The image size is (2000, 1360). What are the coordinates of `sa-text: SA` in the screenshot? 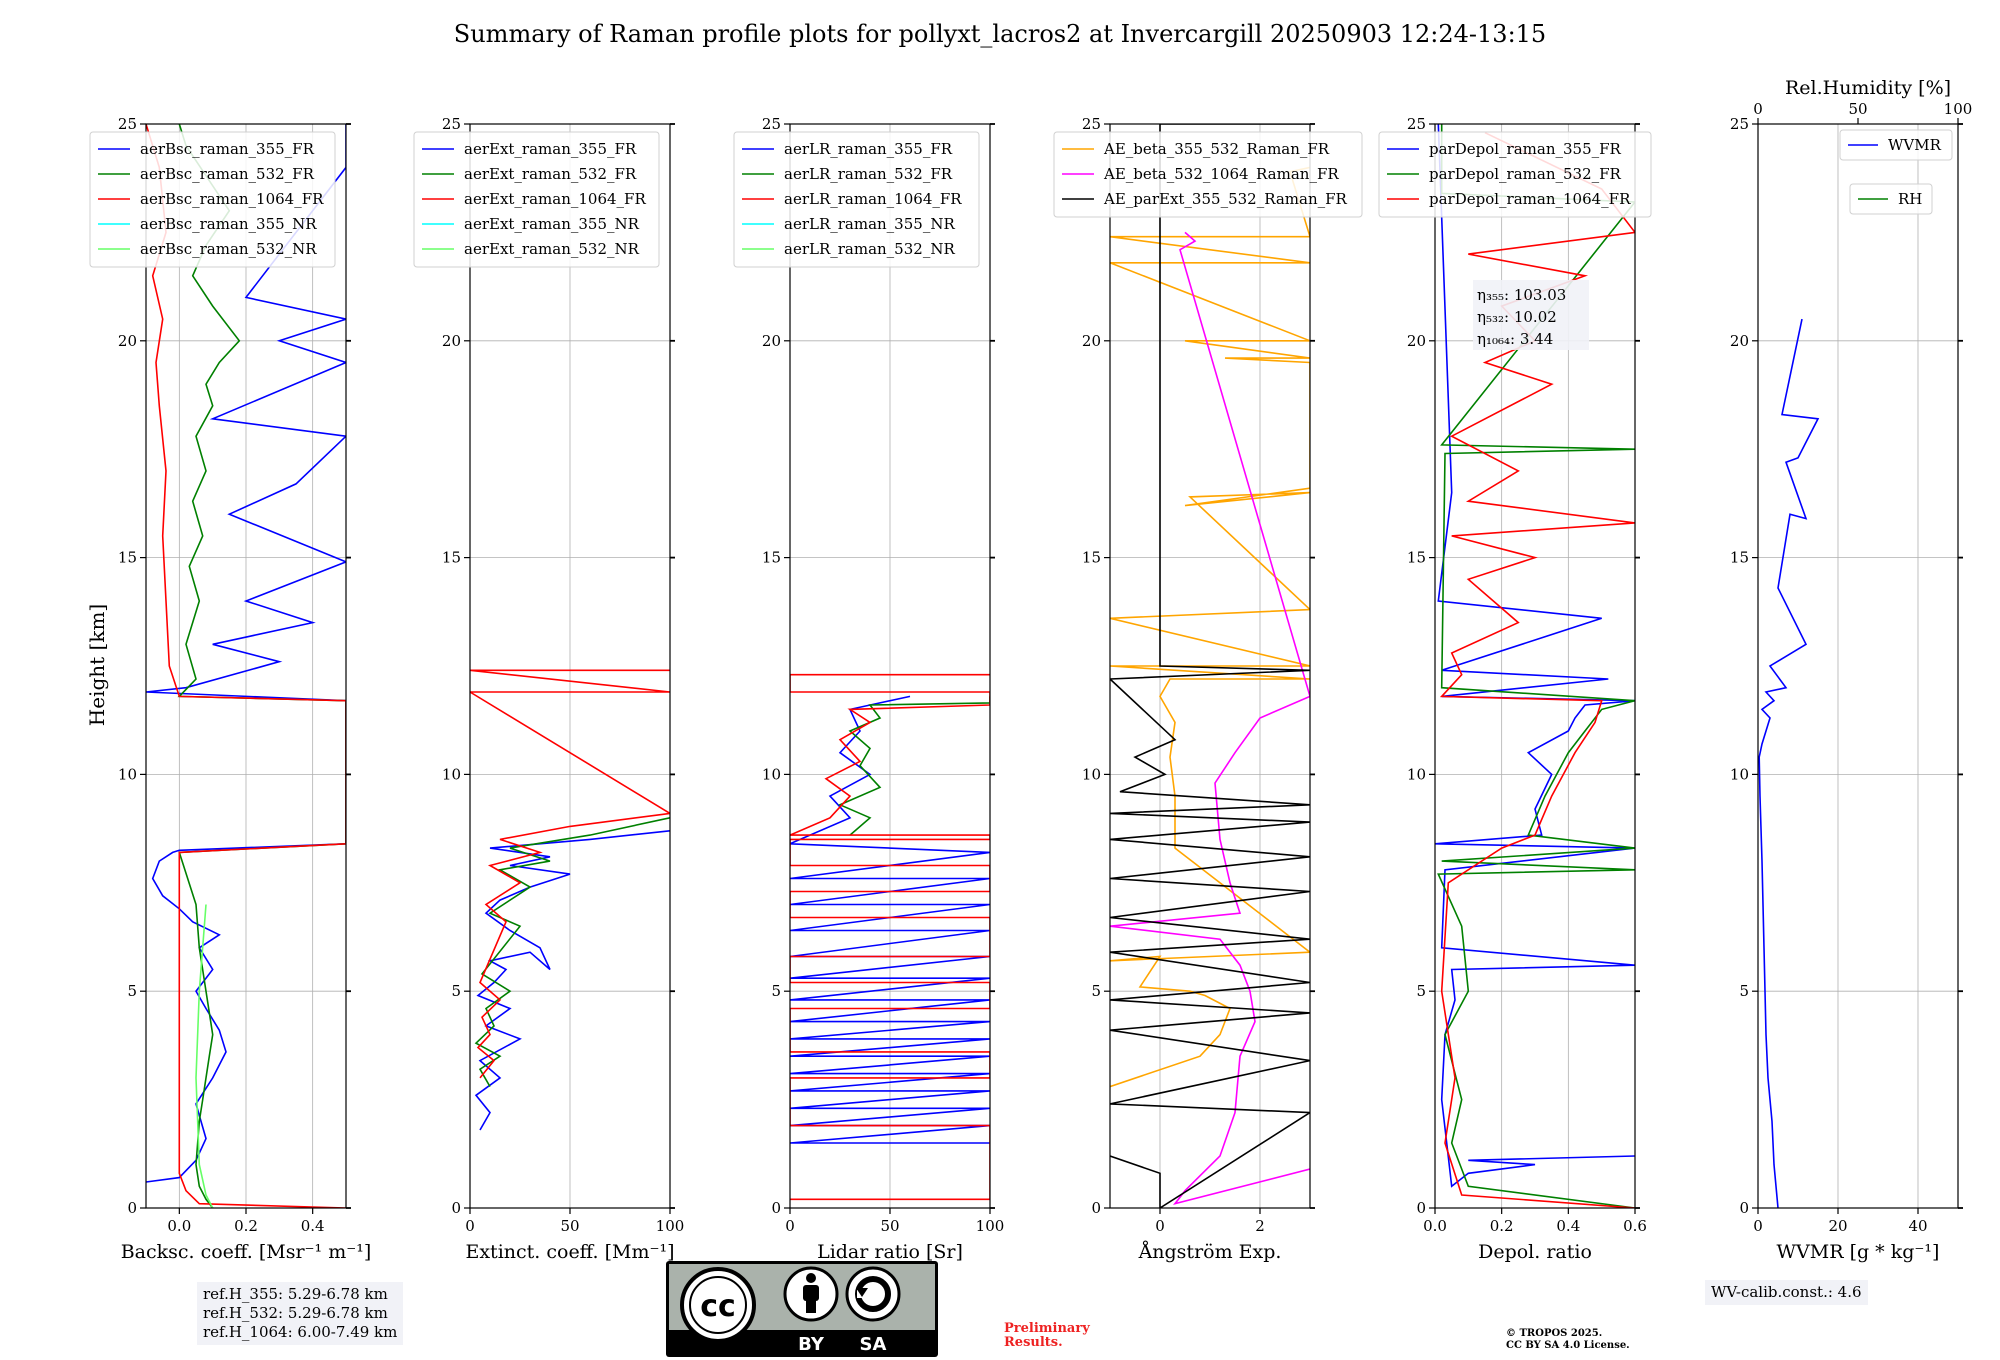 It's located at (873, 1344).